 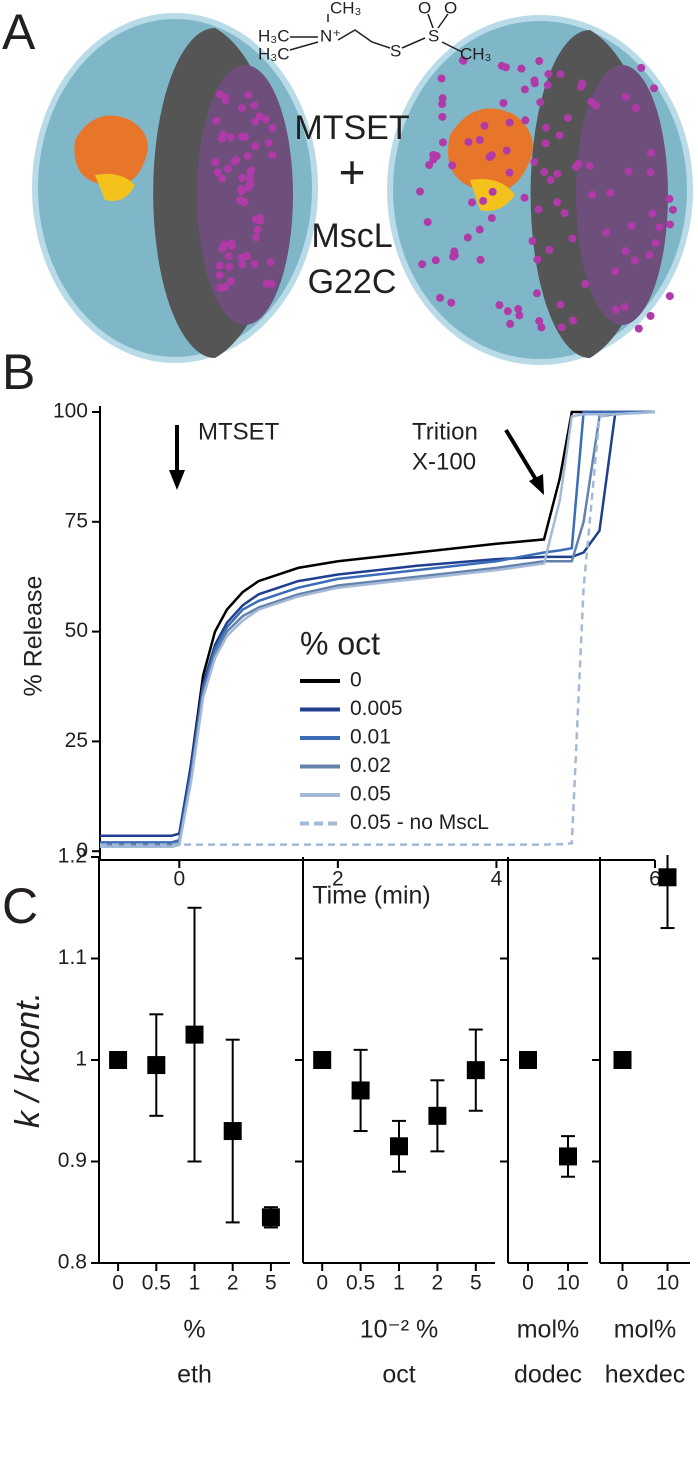 What do you see at coordinates (370, 737) in the screenshot?
I see `legend-label: 0.01` at bounding box center [370, 737].